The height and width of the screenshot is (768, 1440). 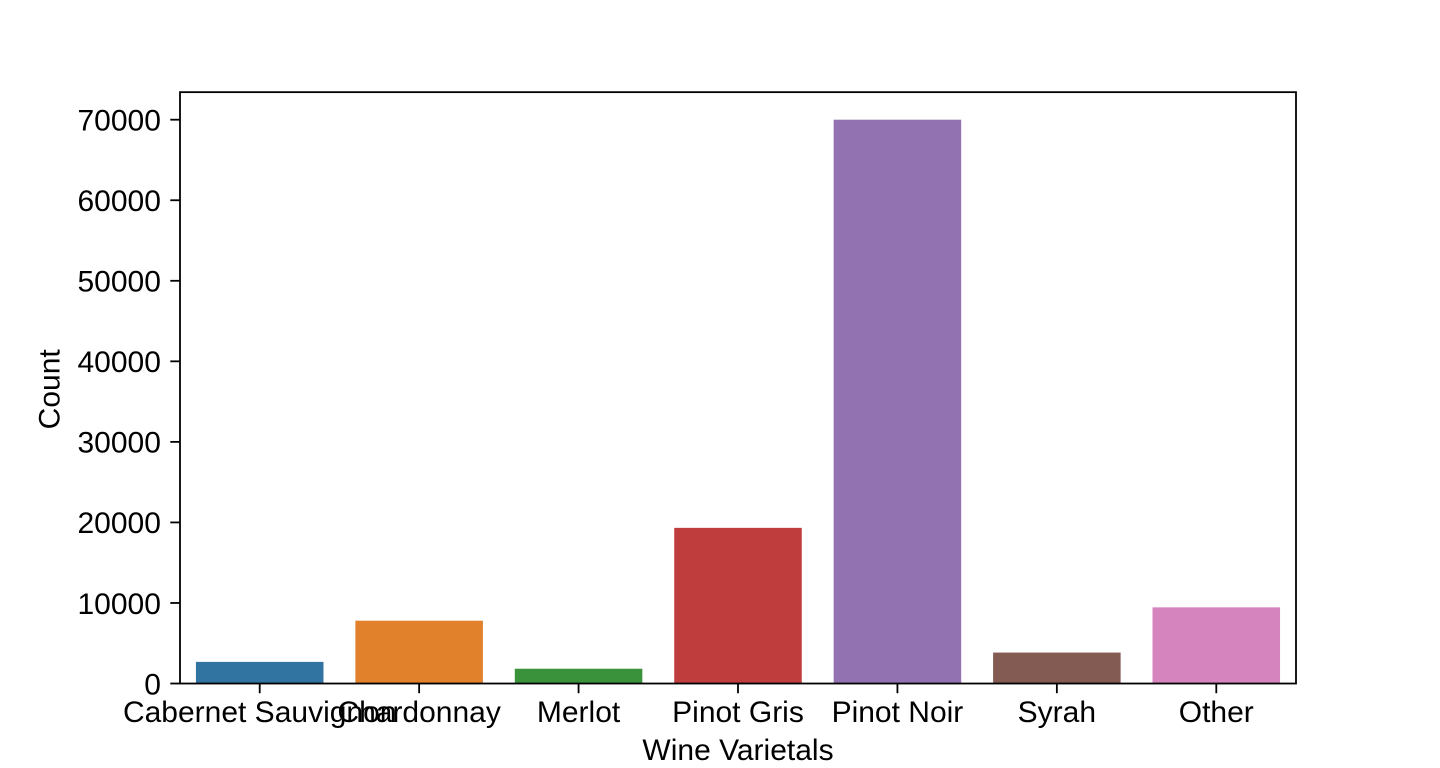 I want to click on svg-text: 60000, so click(x=118, y=201).